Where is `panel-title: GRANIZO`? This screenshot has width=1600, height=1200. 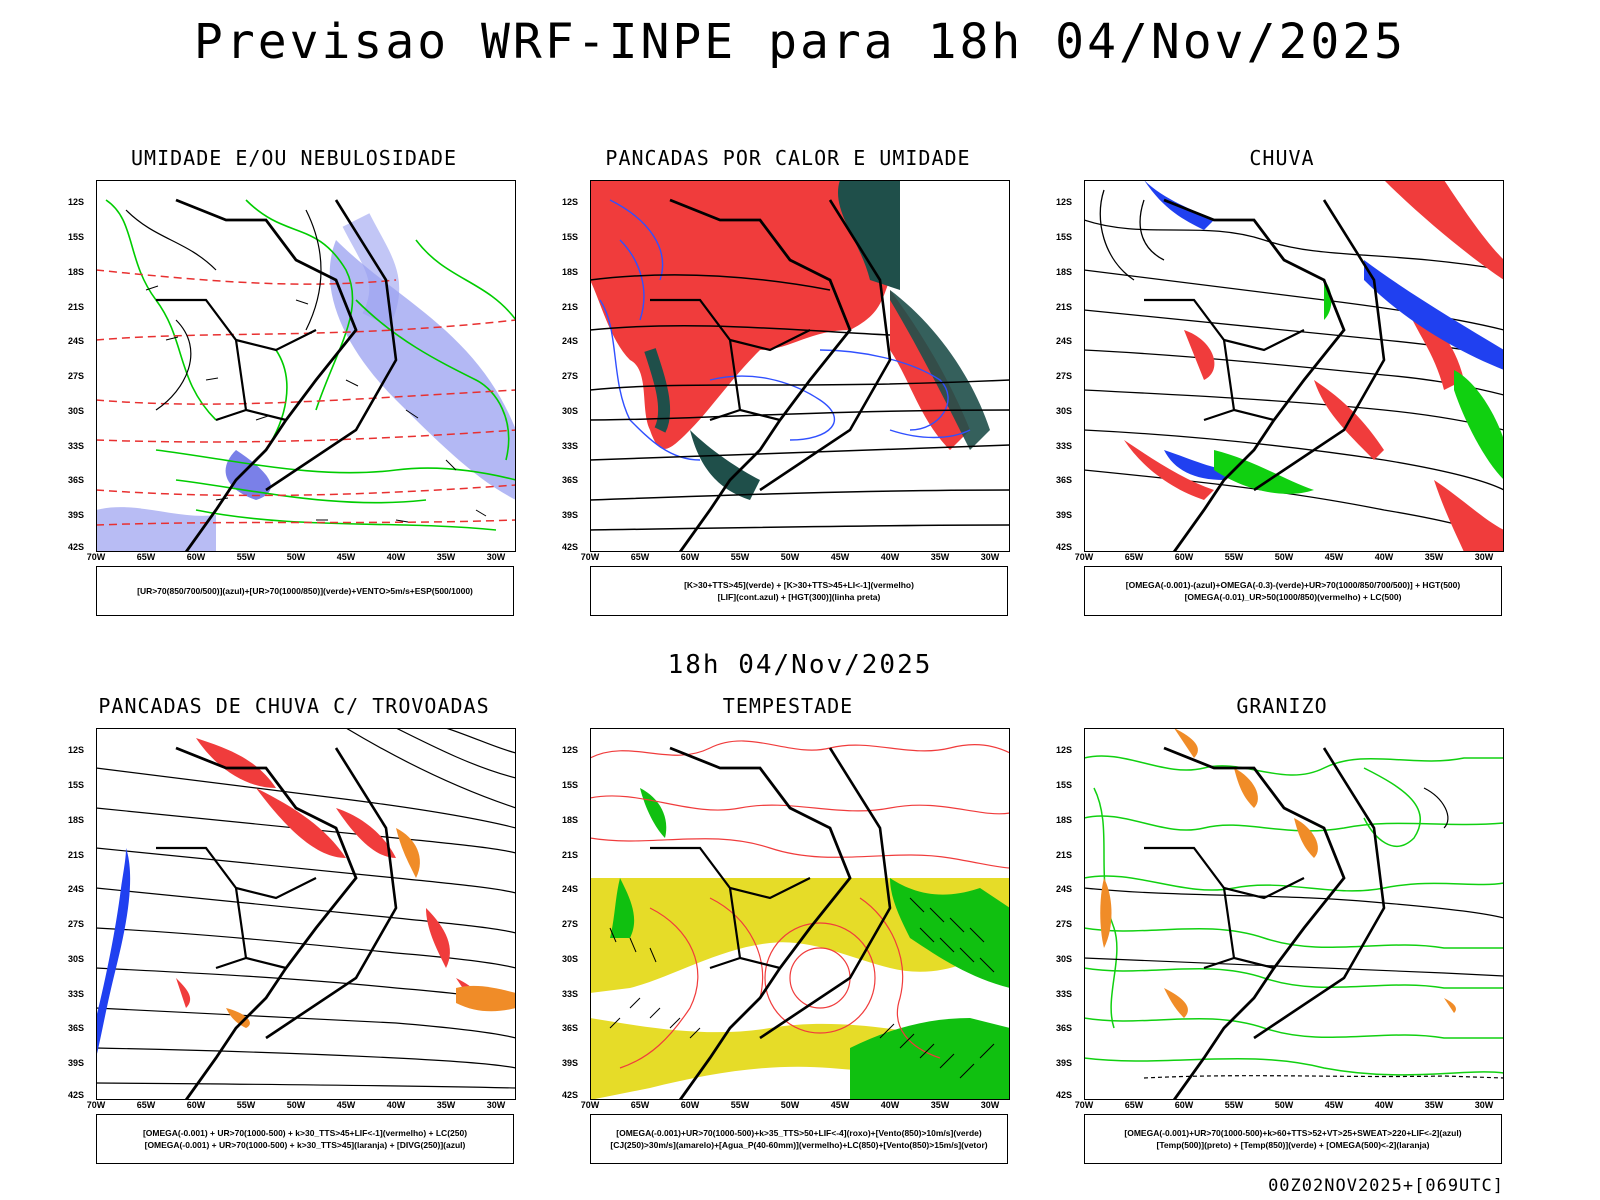 panel-title: GRANIZO is located at coordinates (1282, 706).